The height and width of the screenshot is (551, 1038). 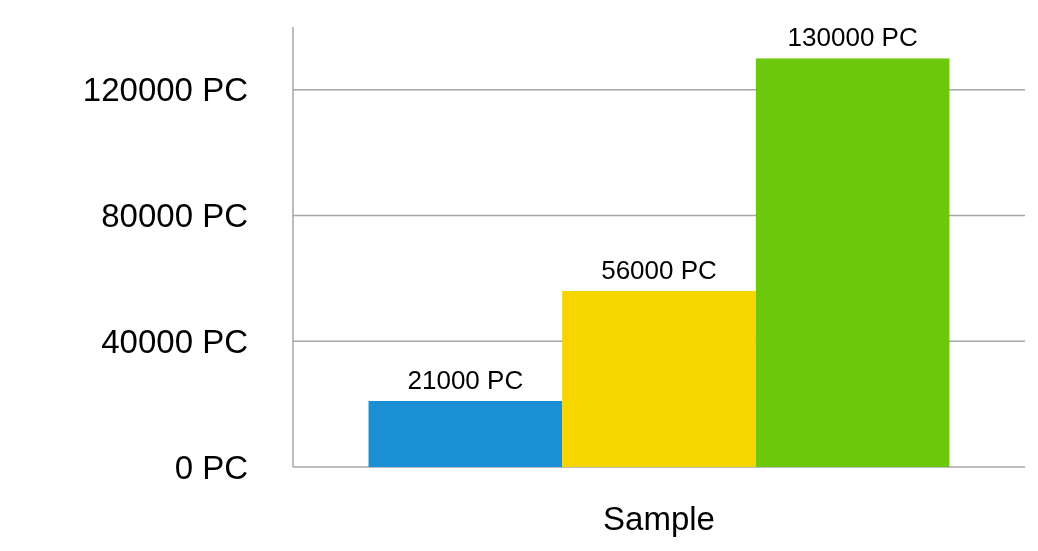 What do you see at coordinates (211, 467) in the screenshot?
I see `y-tick-label: 0 PC` at bounding box center [211, 467].